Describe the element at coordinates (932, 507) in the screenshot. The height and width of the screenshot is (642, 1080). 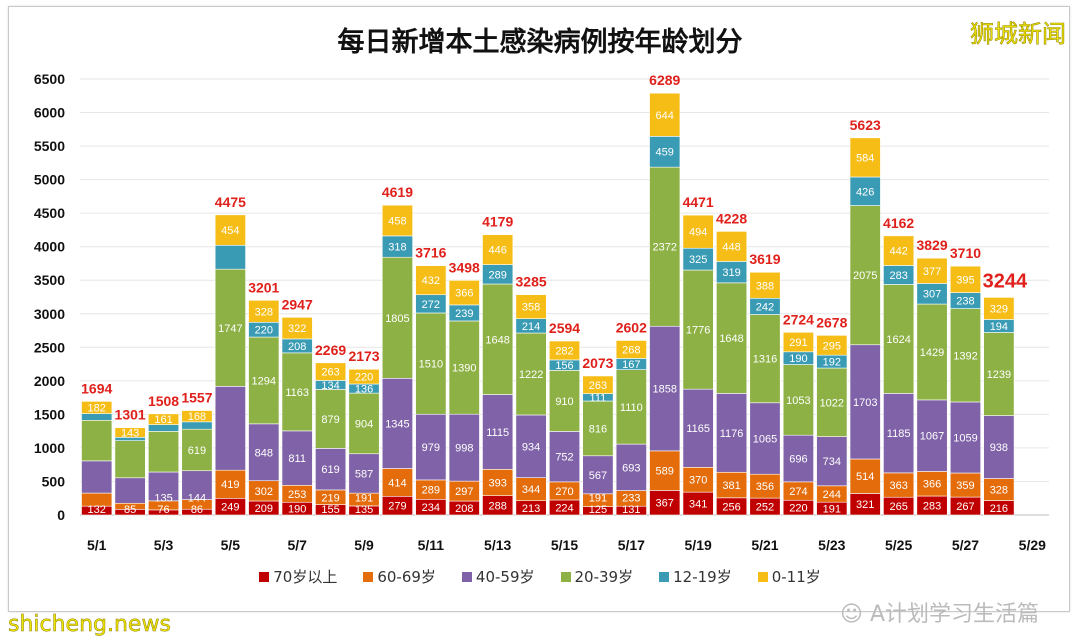
I see `data-label: 283` at that location.